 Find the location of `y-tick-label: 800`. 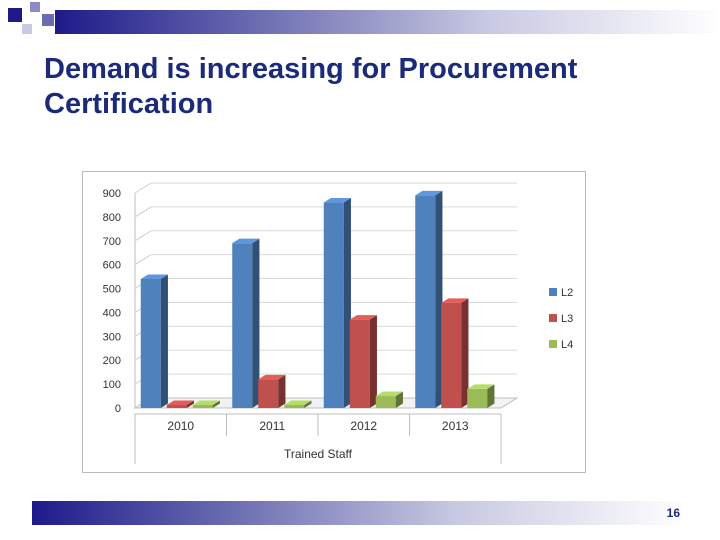

y-tick-label: 800 is located at coordinates (112, 218).